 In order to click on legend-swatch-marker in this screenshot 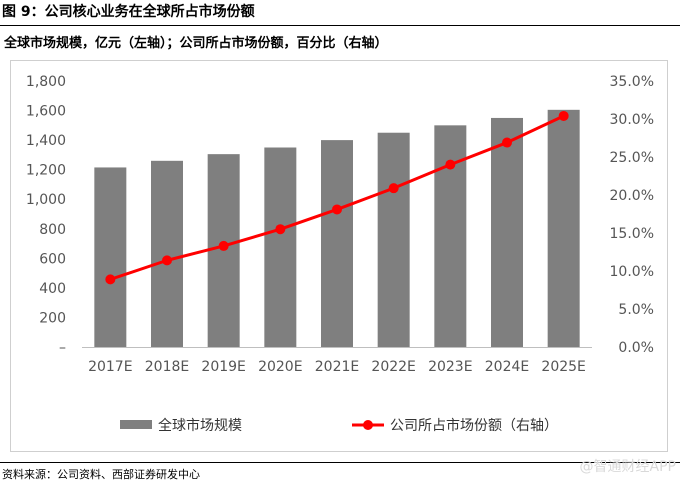, I will do `click(368, 425)`.